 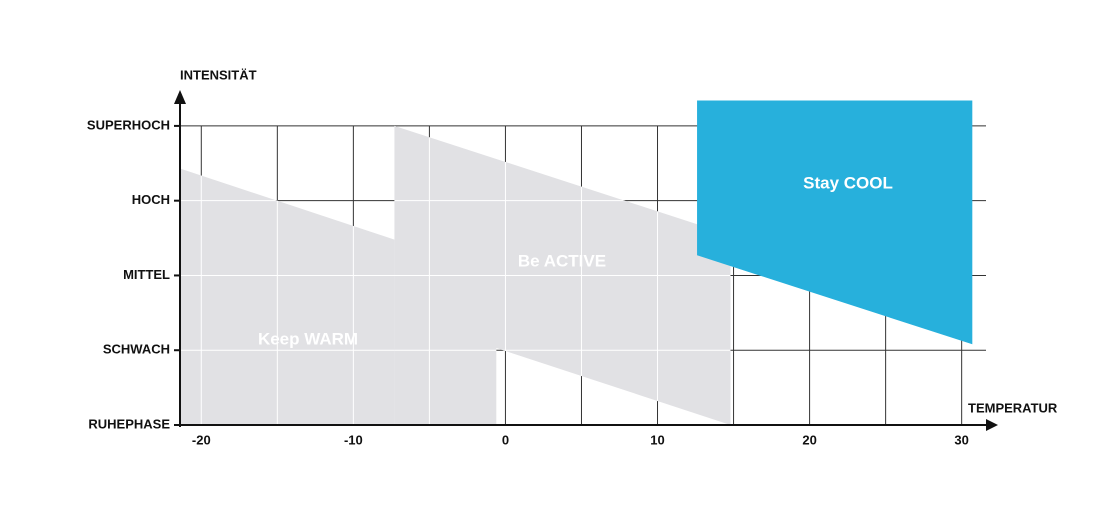 I want to click on x-tick-label: 0, so click(x=505, y=439).